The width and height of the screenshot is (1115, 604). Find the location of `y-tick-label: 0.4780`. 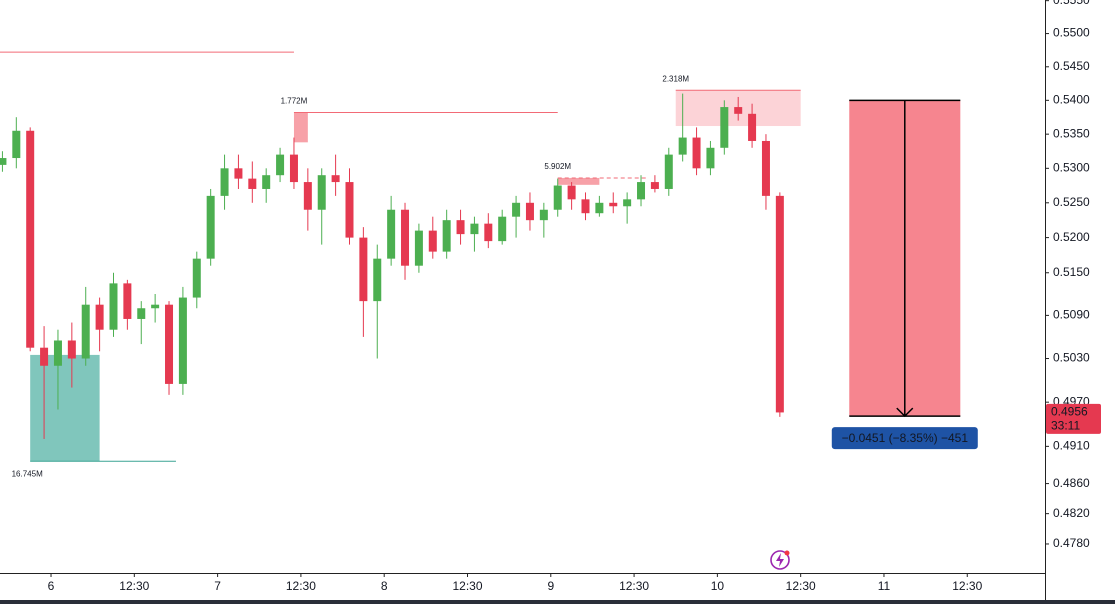

y-tick-label: 0.4780 is located at coordinates (1071, 543).